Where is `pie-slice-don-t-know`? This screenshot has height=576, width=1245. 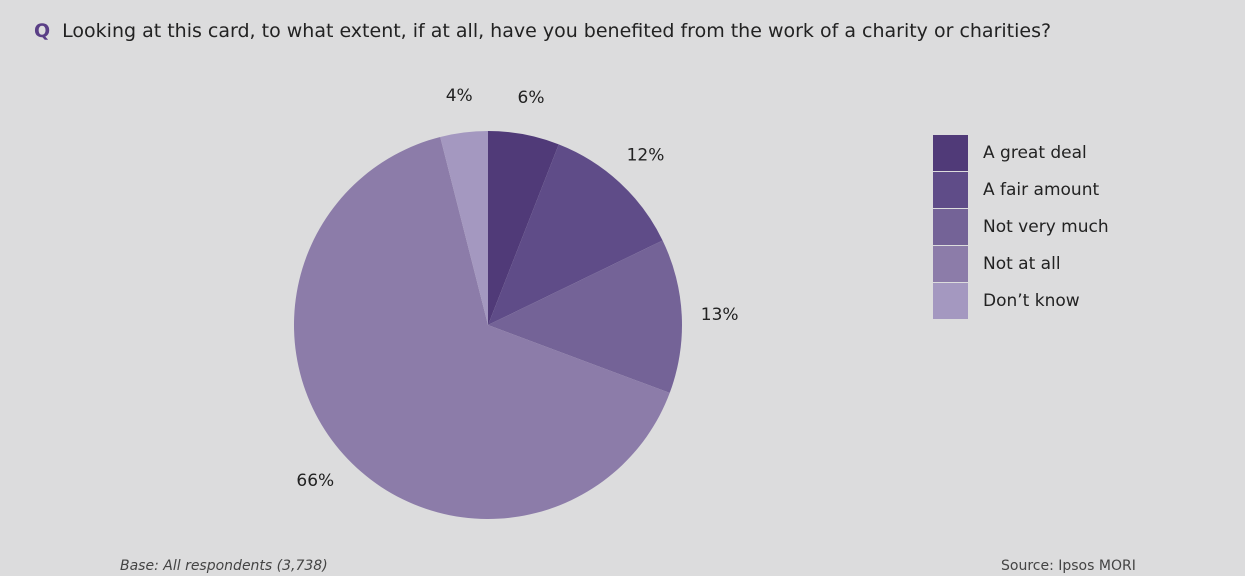 pie-slice-don-t-know is located at coordinates (464, 228).